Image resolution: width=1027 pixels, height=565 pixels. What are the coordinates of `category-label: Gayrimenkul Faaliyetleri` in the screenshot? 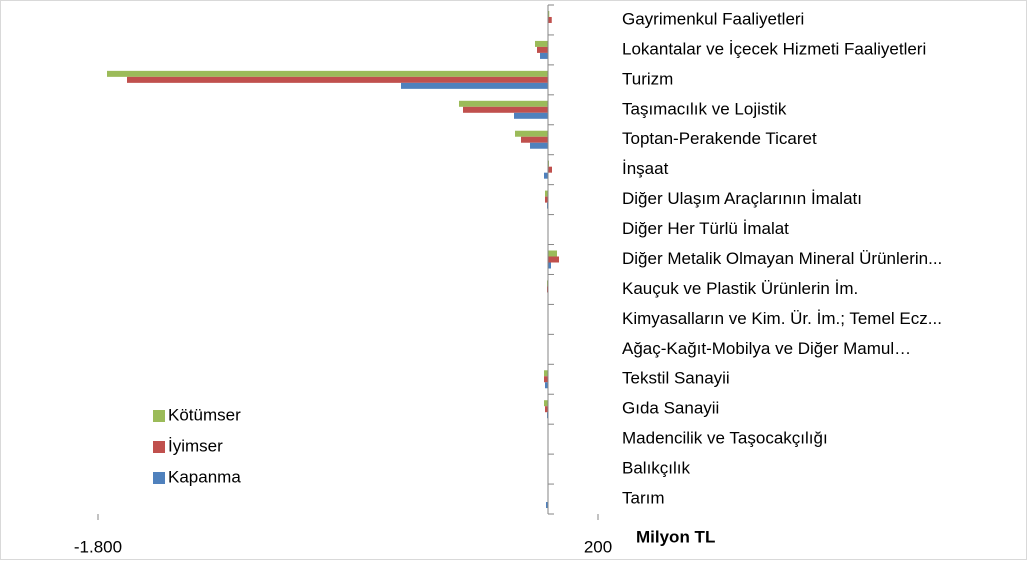 It's located at (713, 18).